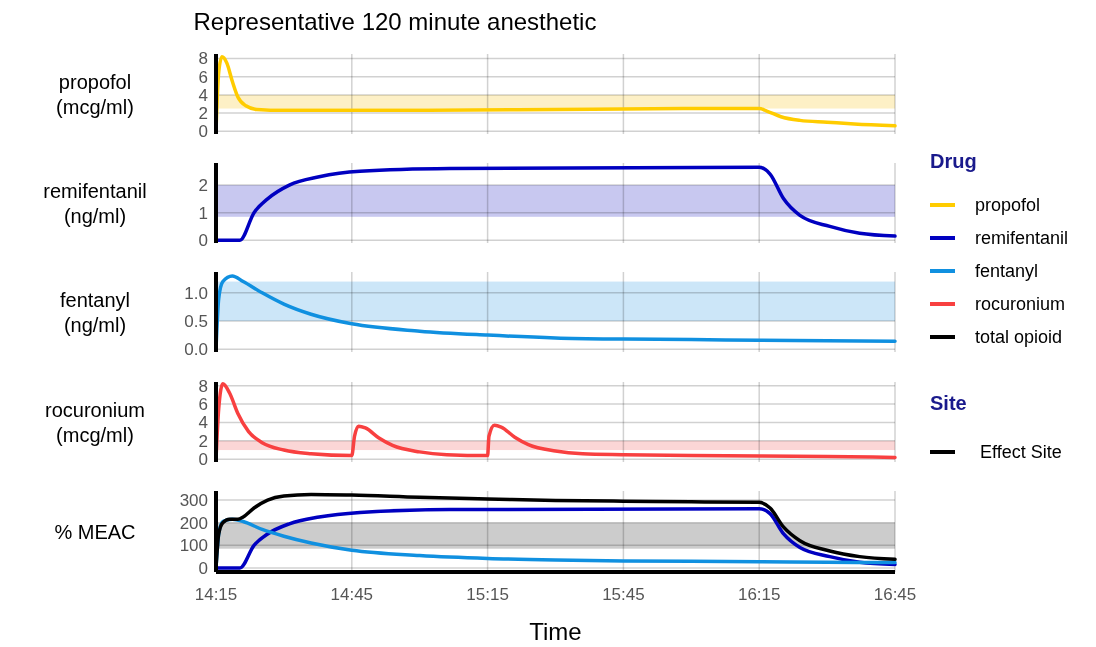 The width and height of the screenshot is (1096, 647). I want to click on y-axis-title: rocuronium (mcg/ml), so click(95, 422).